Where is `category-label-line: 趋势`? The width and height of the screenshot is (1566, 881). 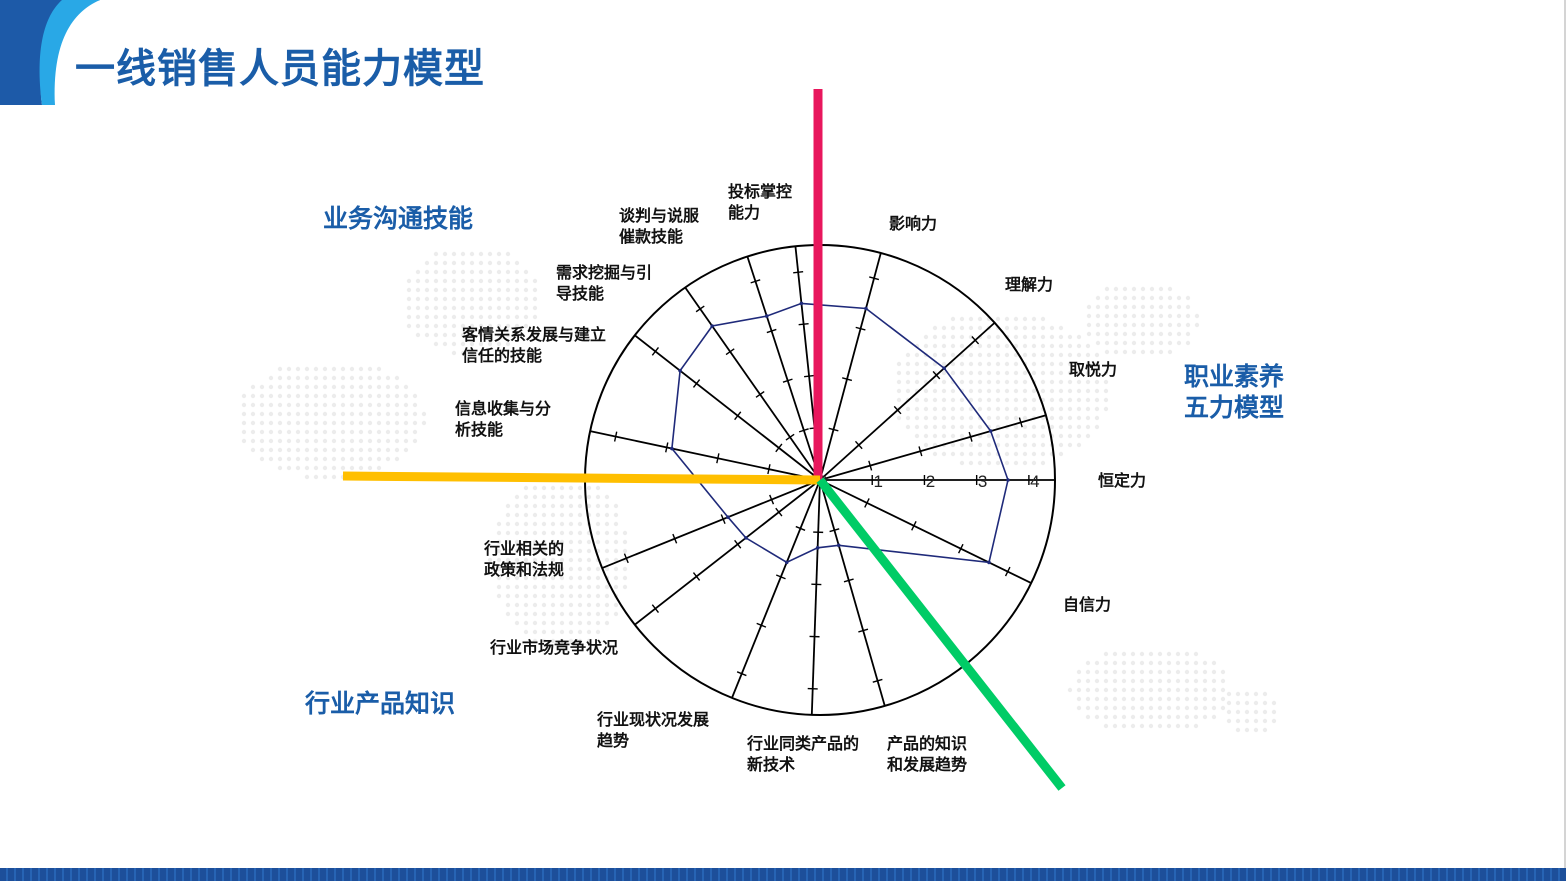
category-label-line: 趋势 is located at coordinates (613, 740).